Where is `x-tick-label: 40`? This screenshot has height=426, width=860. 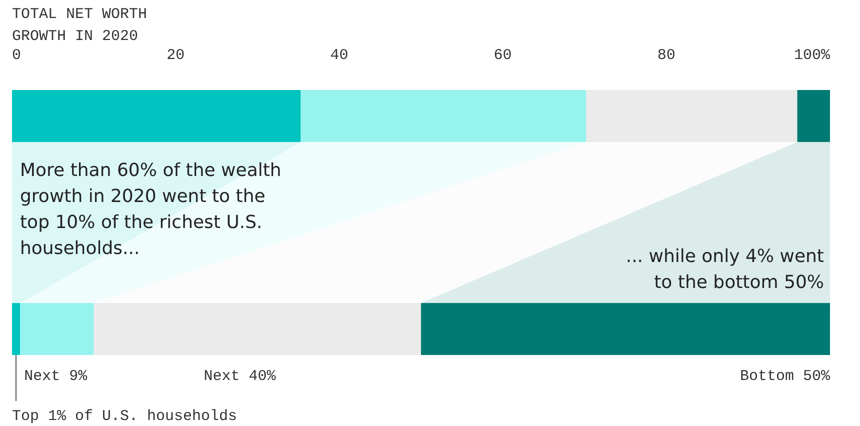
x-tick-label: 40 is located at coordinates (339, 55).